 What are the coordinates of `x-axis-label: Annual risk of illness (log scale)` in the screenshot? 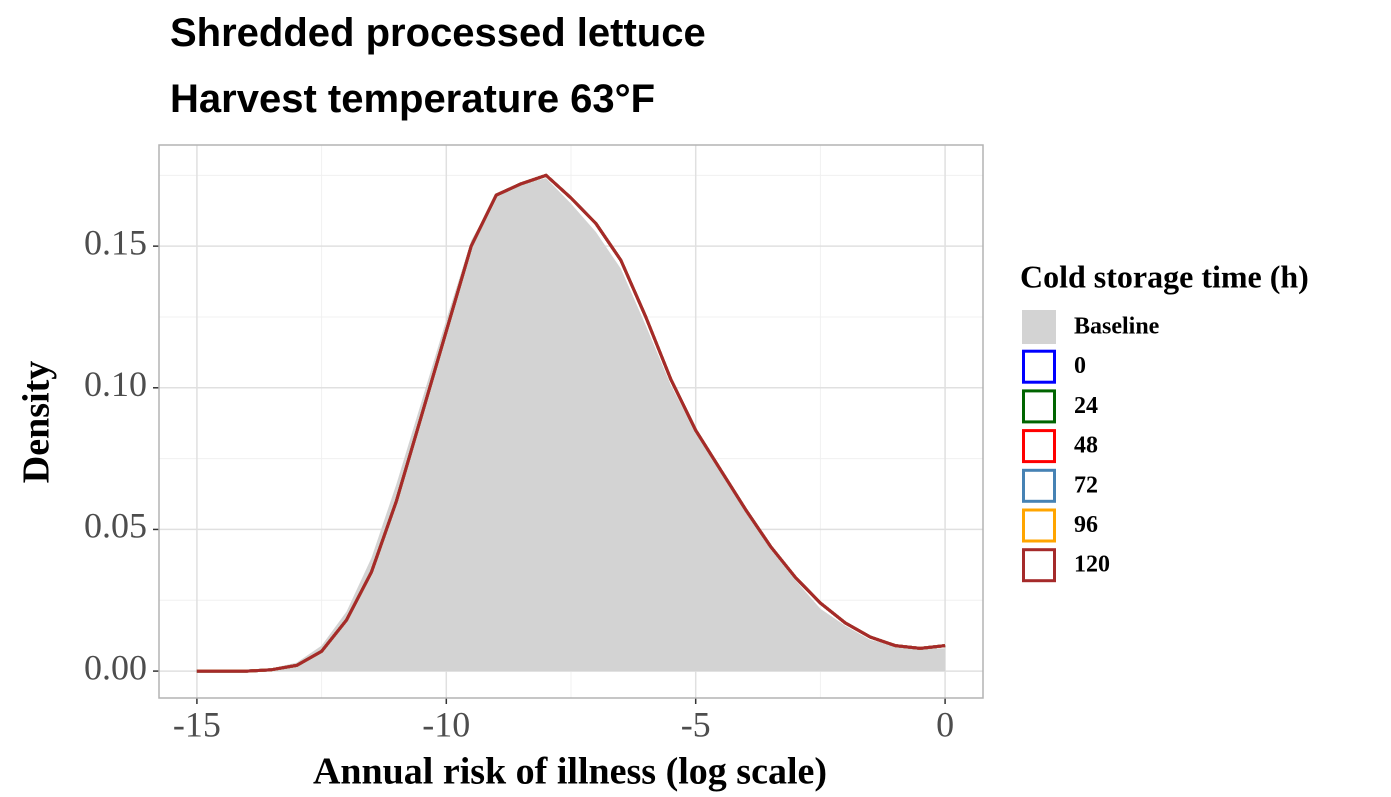 It's located at (570, 772).